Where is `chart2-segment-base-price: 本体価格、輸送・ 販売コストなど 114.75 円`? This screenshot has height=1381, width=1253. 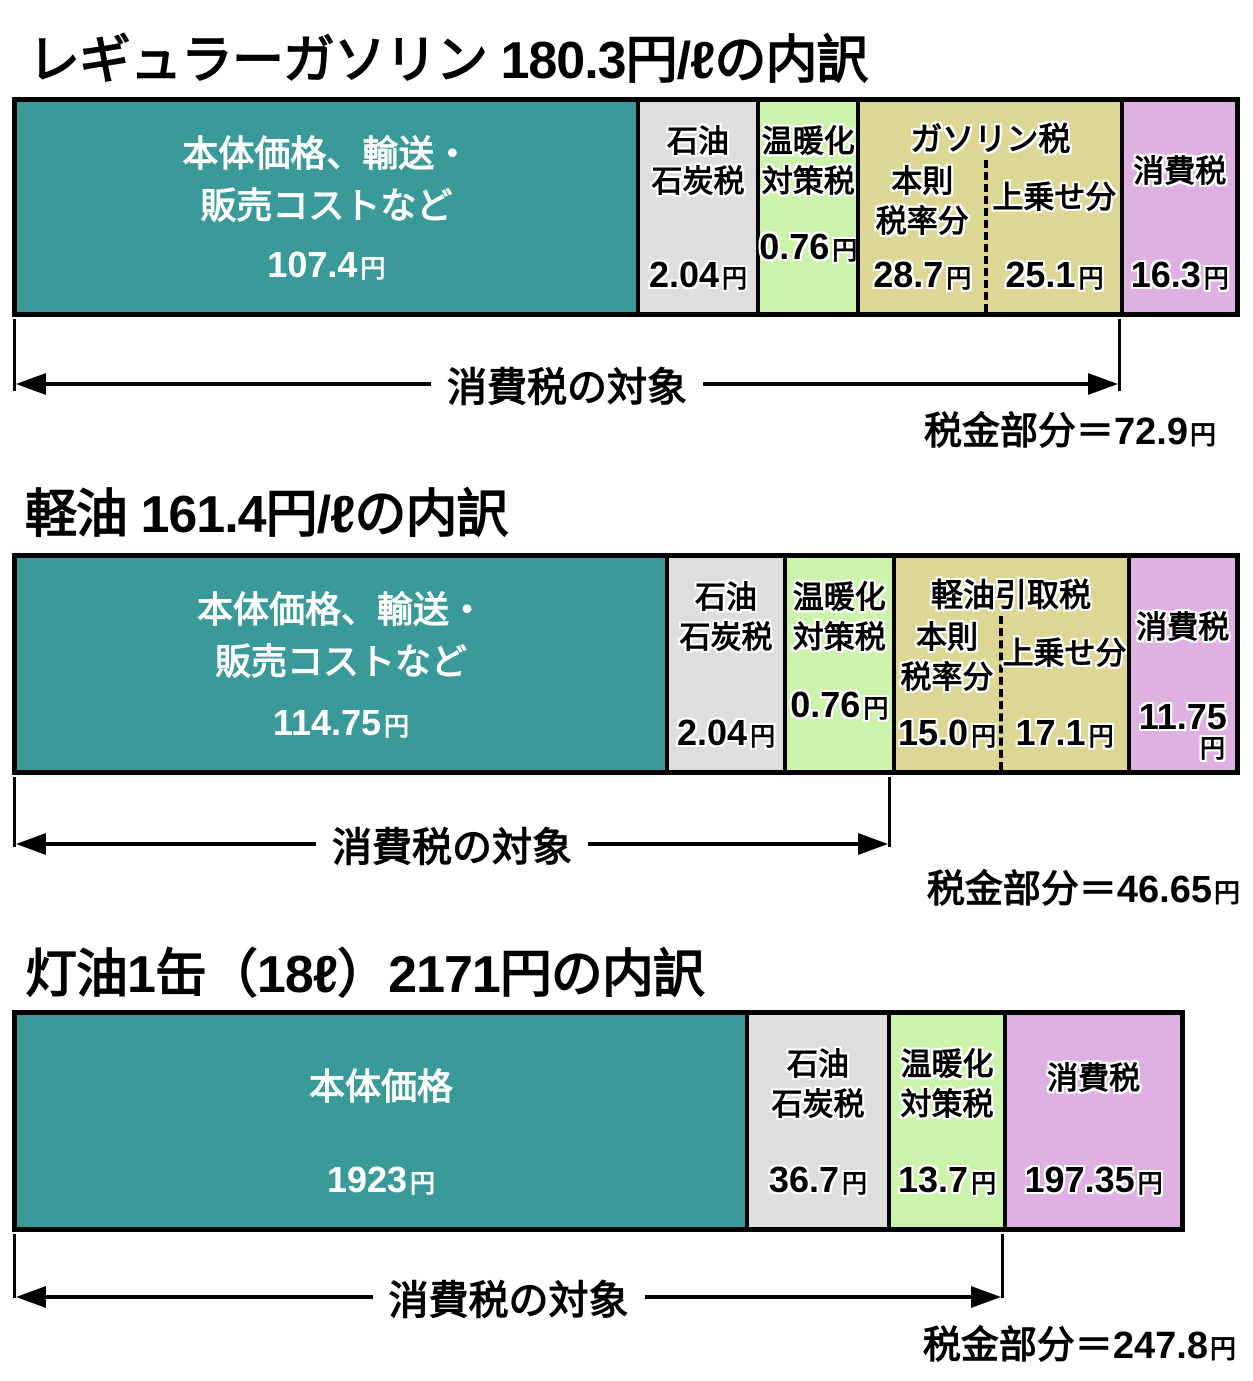
chart2-segment-base-price: 本体価格、輸送・ 販売コストなど 114.75 円 is located at coordinates (341, 664).